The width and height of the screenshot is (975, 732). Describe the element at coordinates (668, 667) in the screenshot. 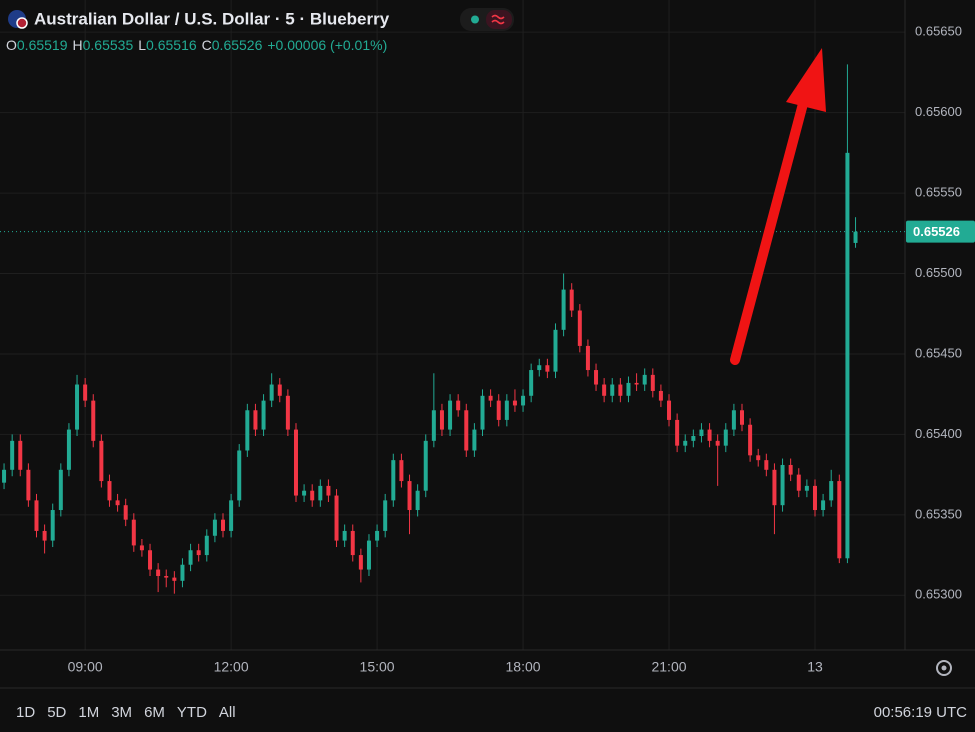

I see `x-tick-label: 21:00` at that location.